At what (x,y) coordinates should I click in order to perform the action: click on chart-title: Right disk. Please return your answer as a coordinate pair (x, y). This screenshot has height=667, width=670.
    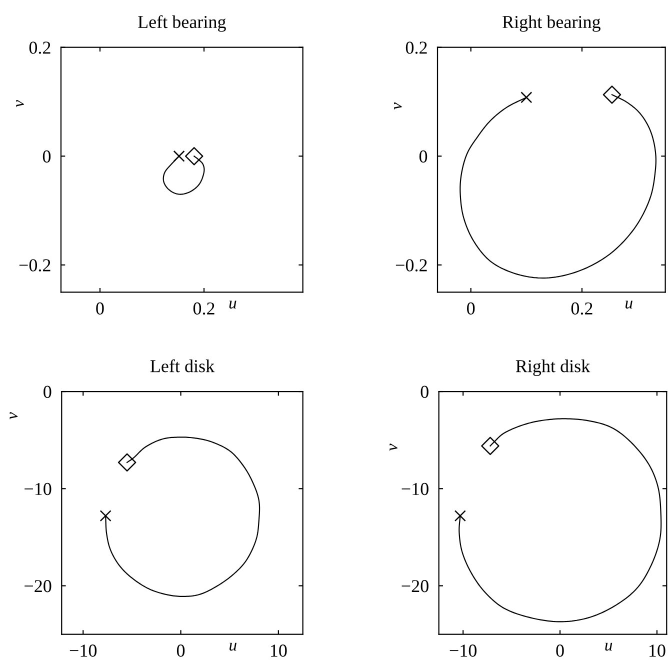
    Looking at the image, I should click on (553, 368).